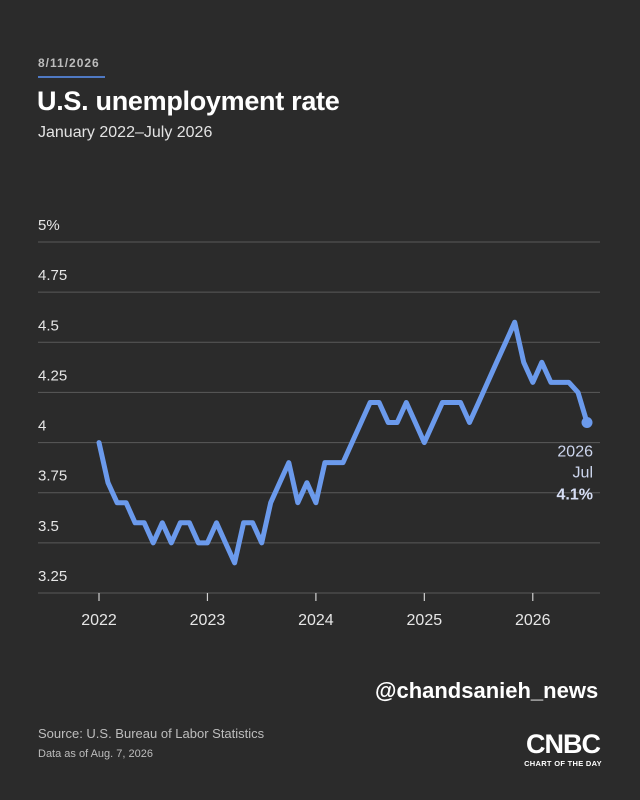  What do you see at coordinates (316, 611) in the screenshot?
I see `x-axis: 2022 2023 2024 2025 2026` at bounding box center [316, 611].